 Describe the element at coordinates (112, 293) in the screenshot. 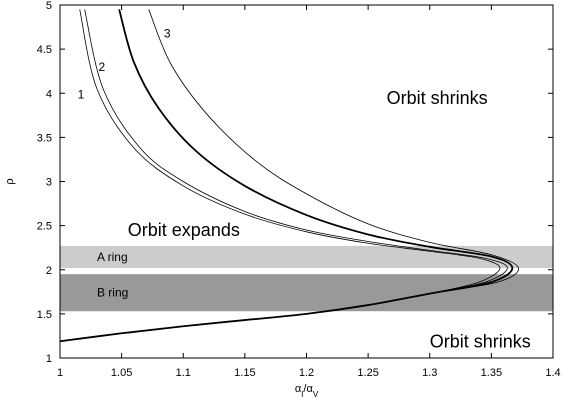

I see `band-label-1: B ring` at that location.